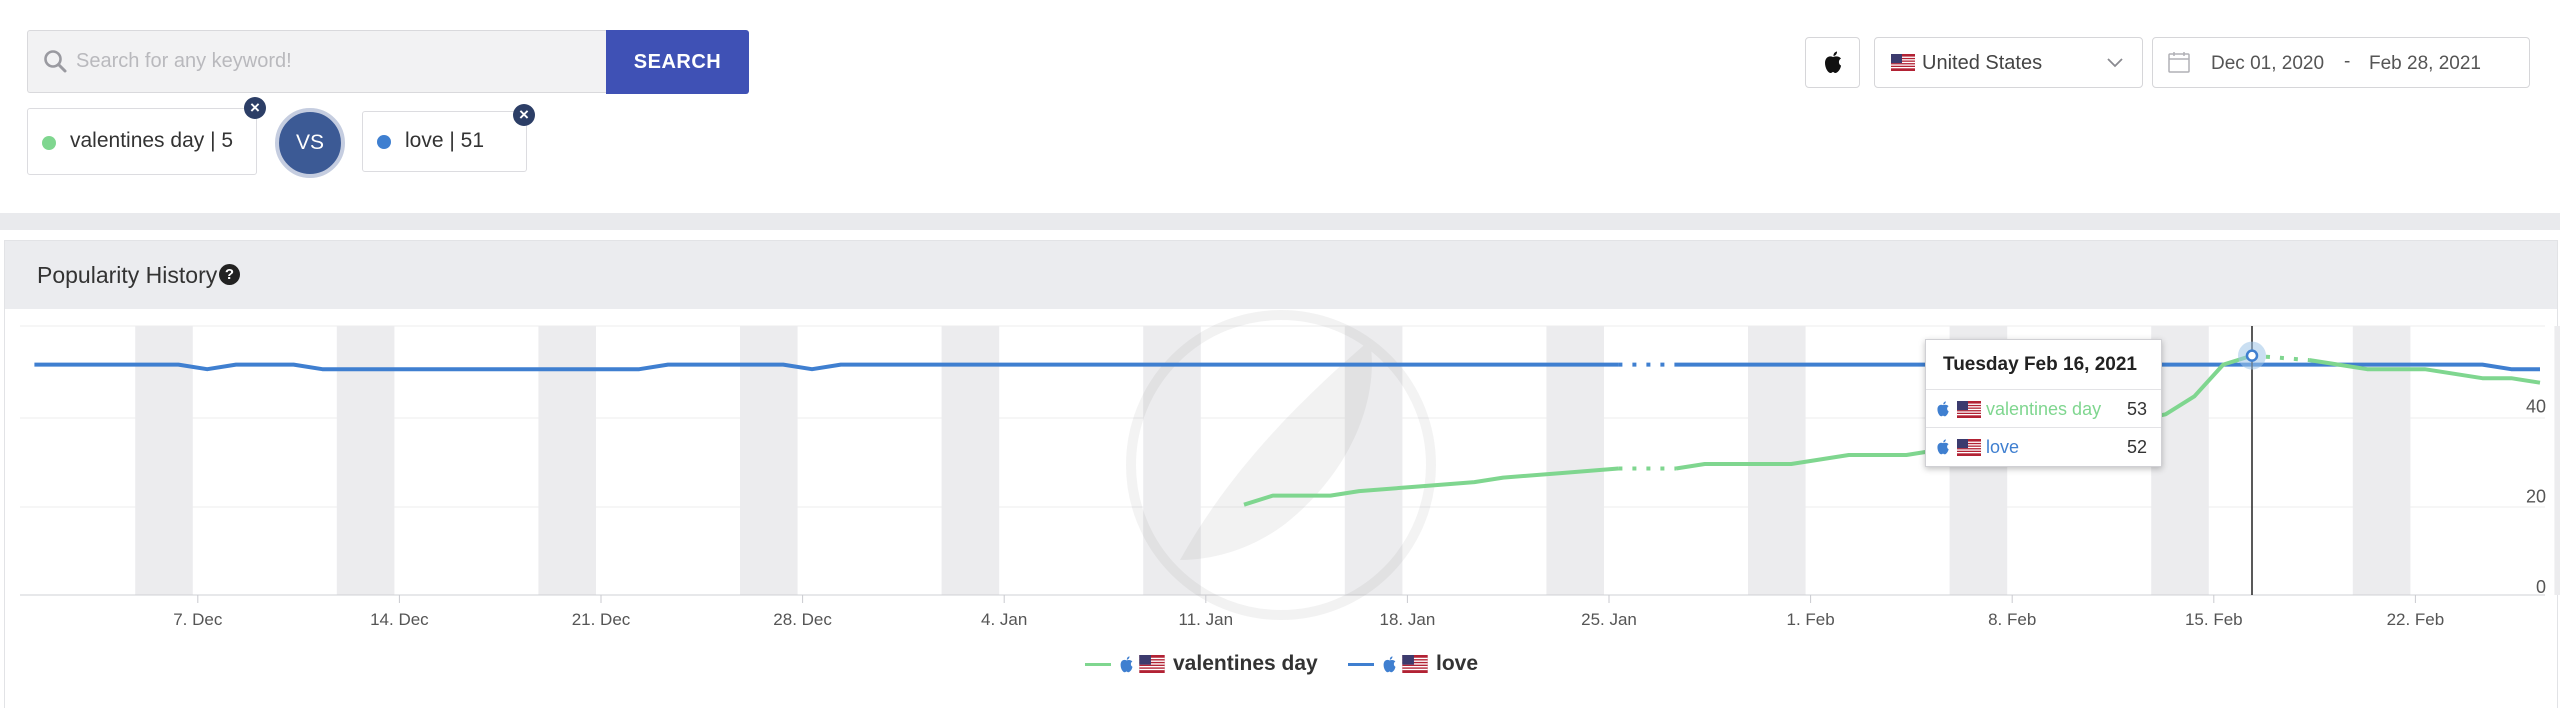  Describe the element at coordinates (1206, 619) in the screenshot. I see `x-tick-label: 11. Jan` at that location.